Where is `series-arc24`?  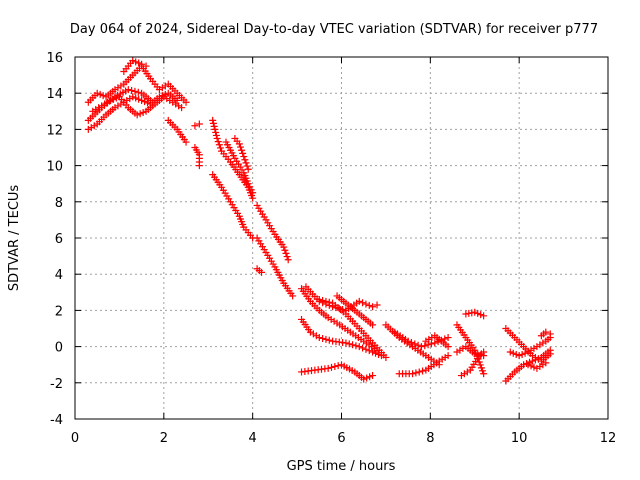
series-arc24 is located at coordinates (423, 365).